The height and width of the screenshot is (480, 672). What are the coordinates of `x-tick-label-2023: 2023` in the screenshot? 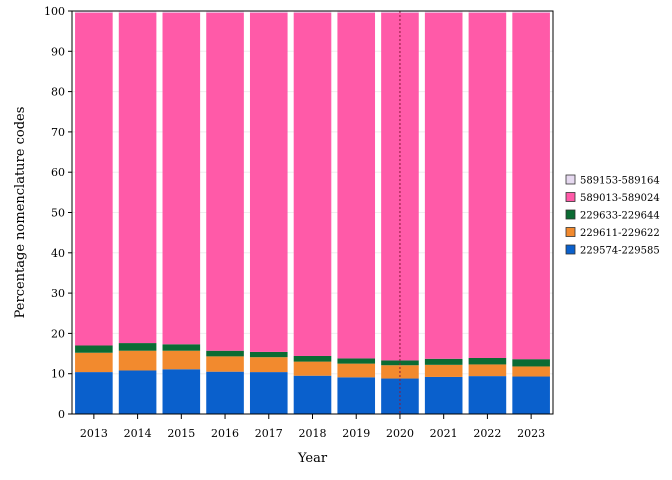 It's located at (531, 433).